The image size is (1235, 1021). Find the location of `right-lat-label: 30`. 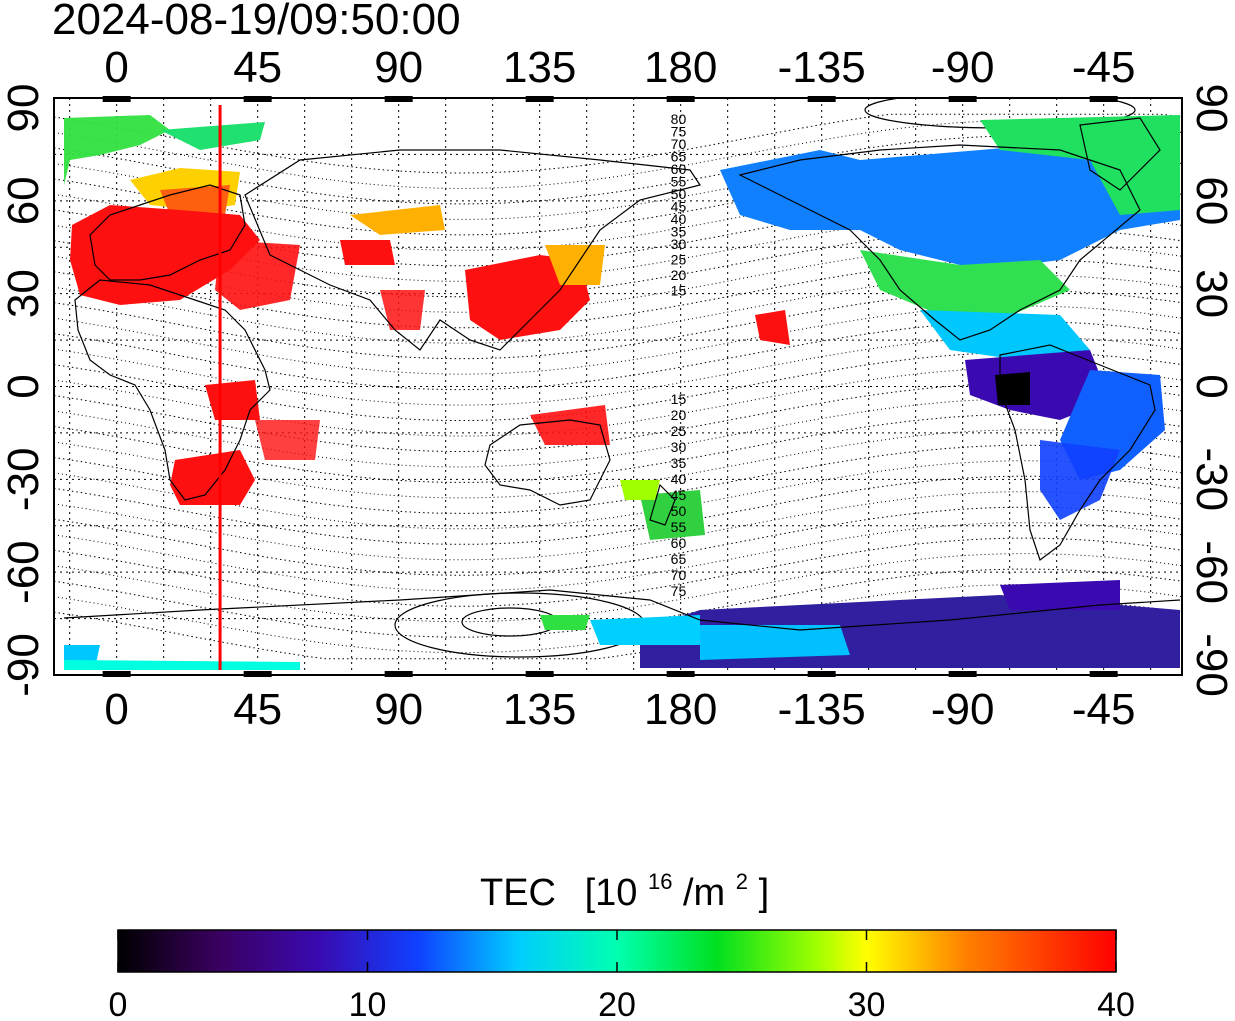

right-lat-label: 30 is located at coordinates (1211, 293).